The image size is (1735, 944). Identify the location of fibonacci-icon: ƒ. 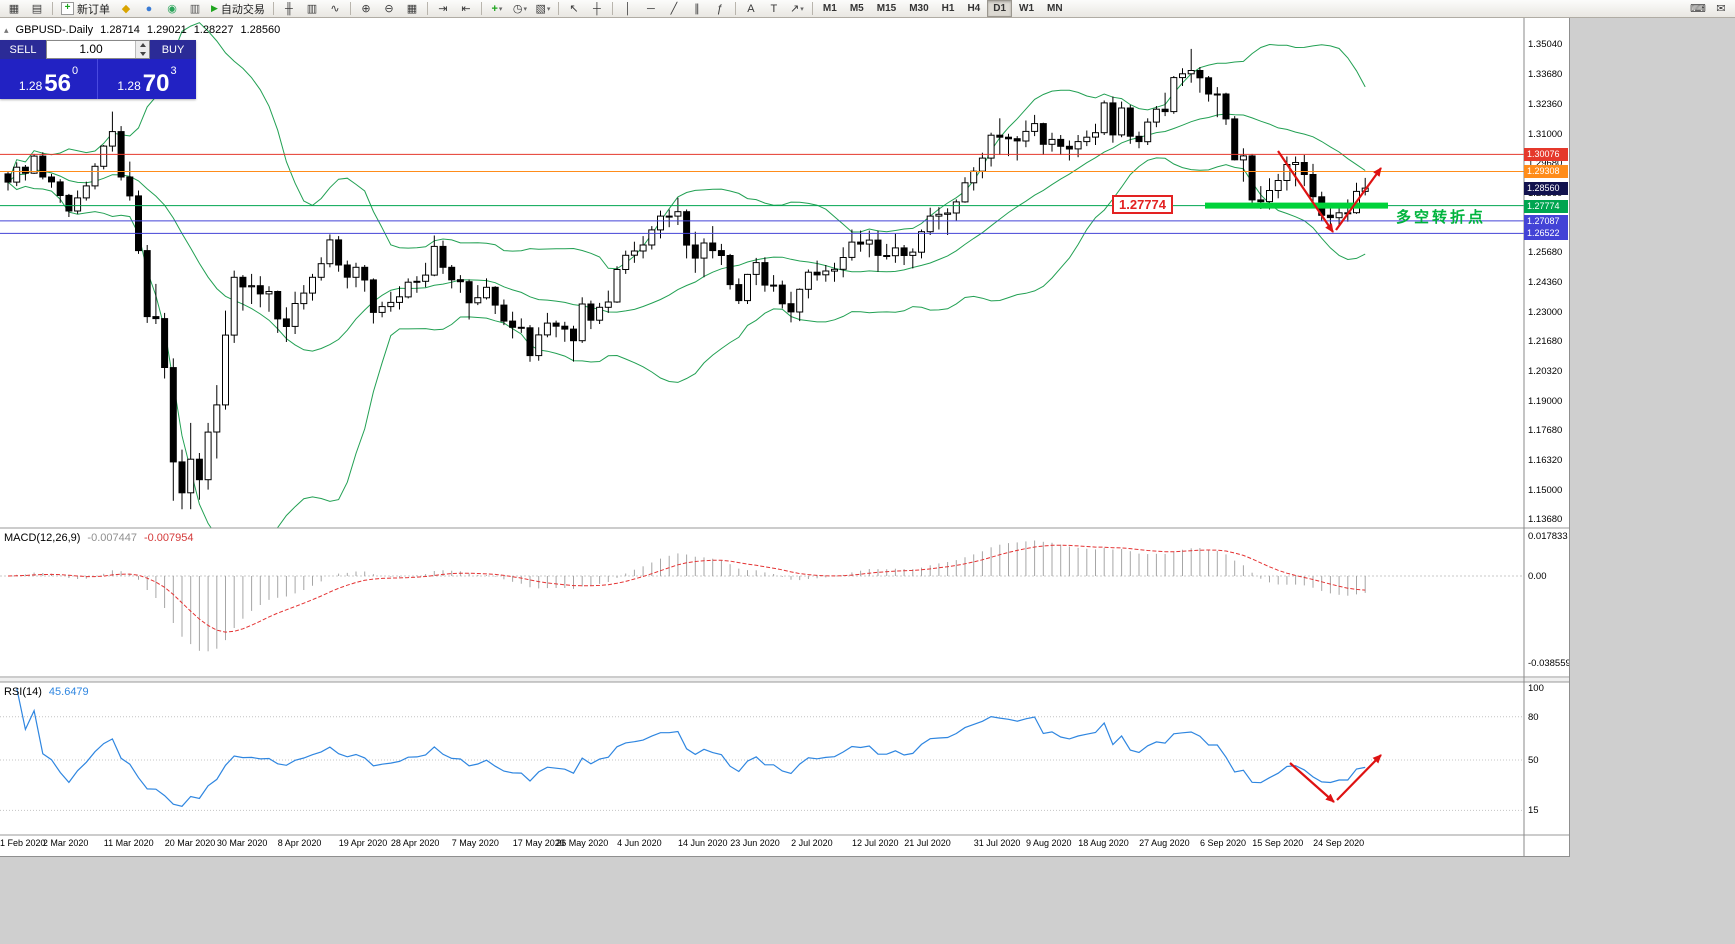
(720, 9).